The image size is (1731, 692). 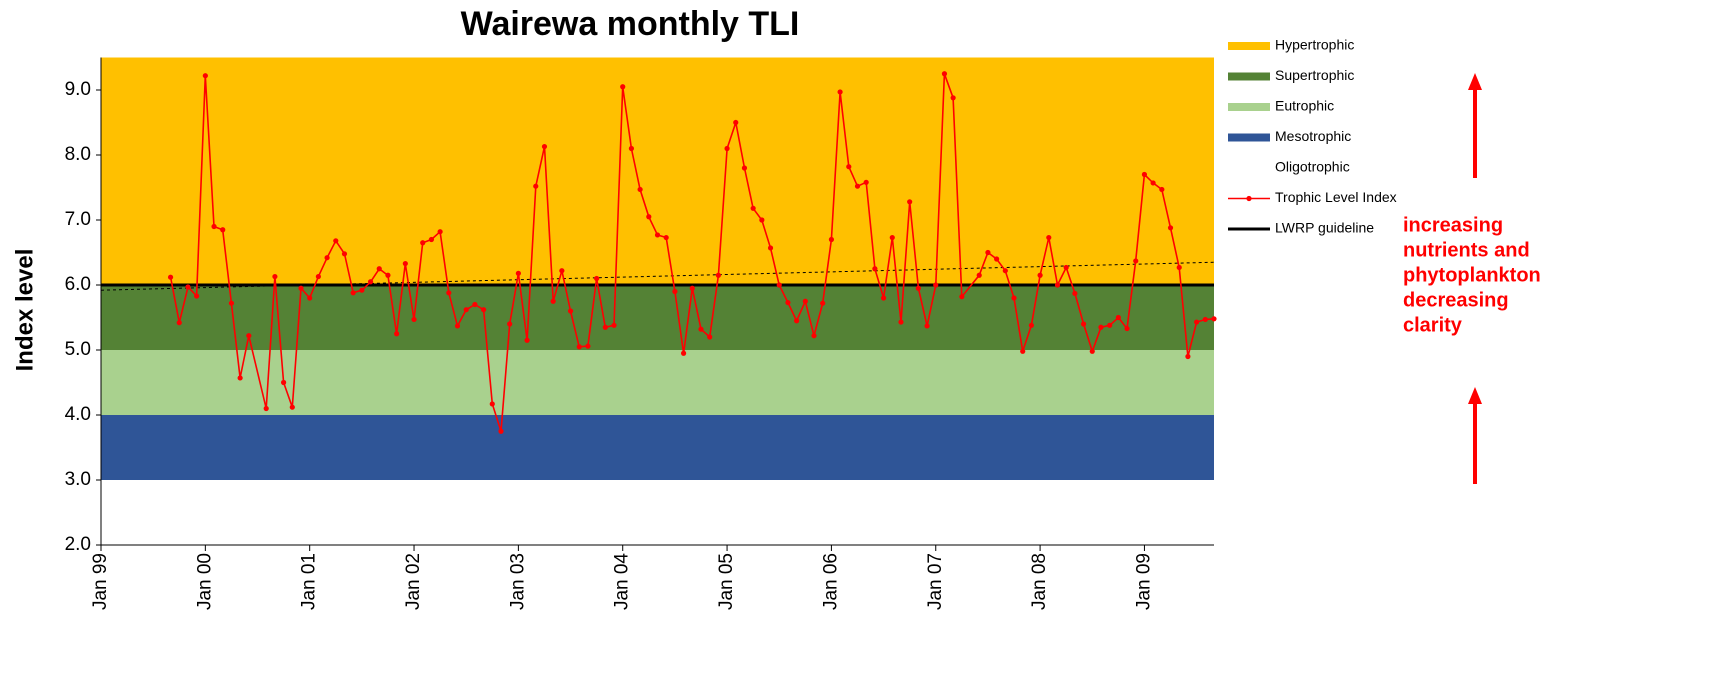 What do you see at coordinates (1472, 275) in the screenshot?
I see `annotation: phytoplankton` at bounding box center [1472, 275].